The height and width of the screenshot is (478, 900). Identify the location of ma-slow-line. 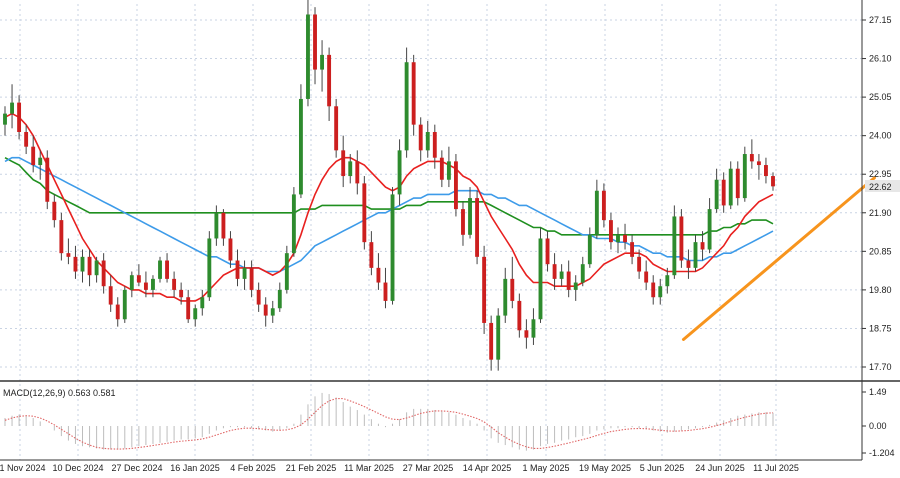
(389, 196).